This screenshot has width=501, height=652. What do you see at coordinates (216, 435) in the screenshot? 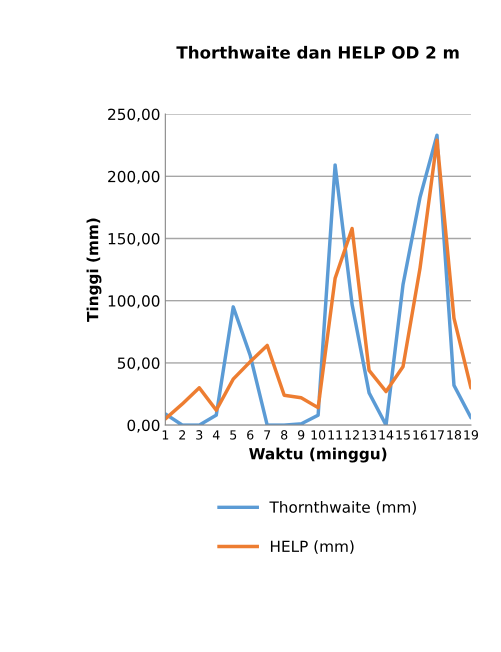
I see `x-tick-label: 4` at bounding box center [216, 435].